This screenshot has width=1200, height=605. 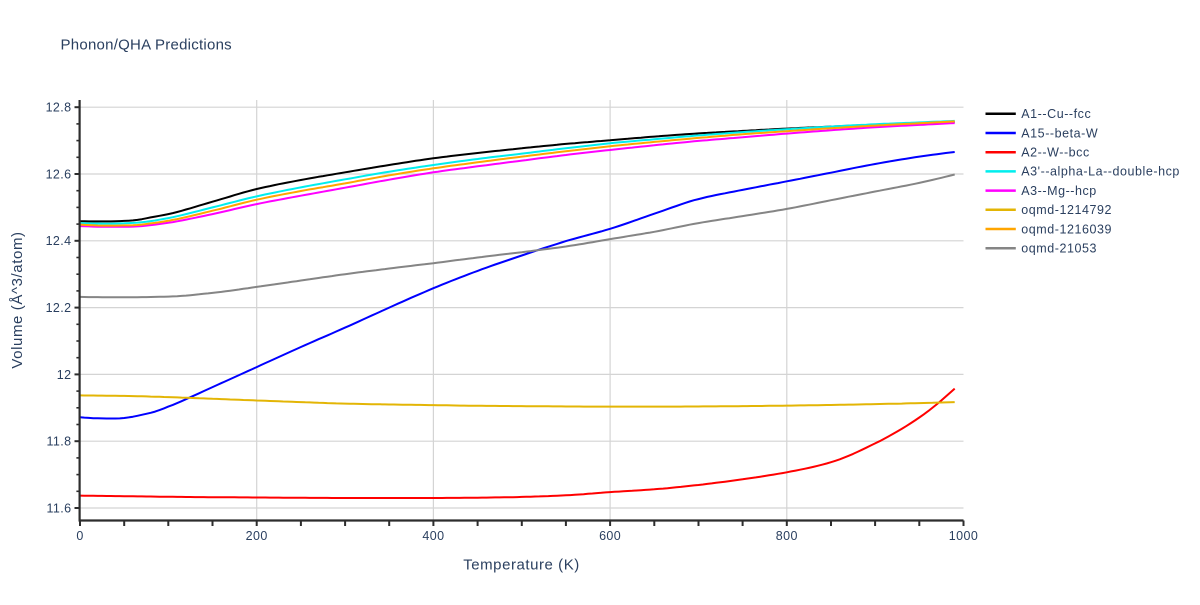 I want to click on svg-text: A2--W--bcc, so click(x=1055, y=153).